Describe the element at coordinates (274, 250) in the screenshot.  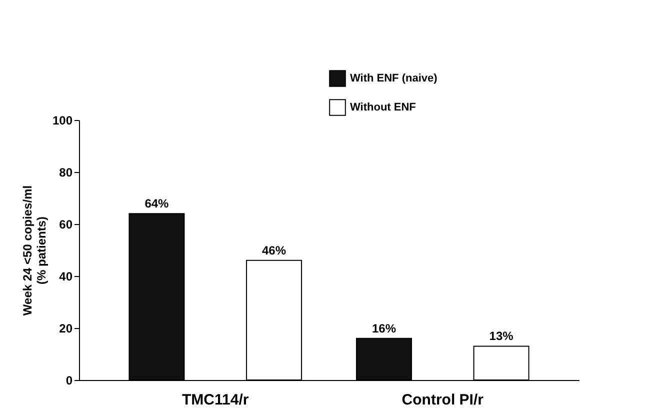
I see `data-label: 46%` at that location.